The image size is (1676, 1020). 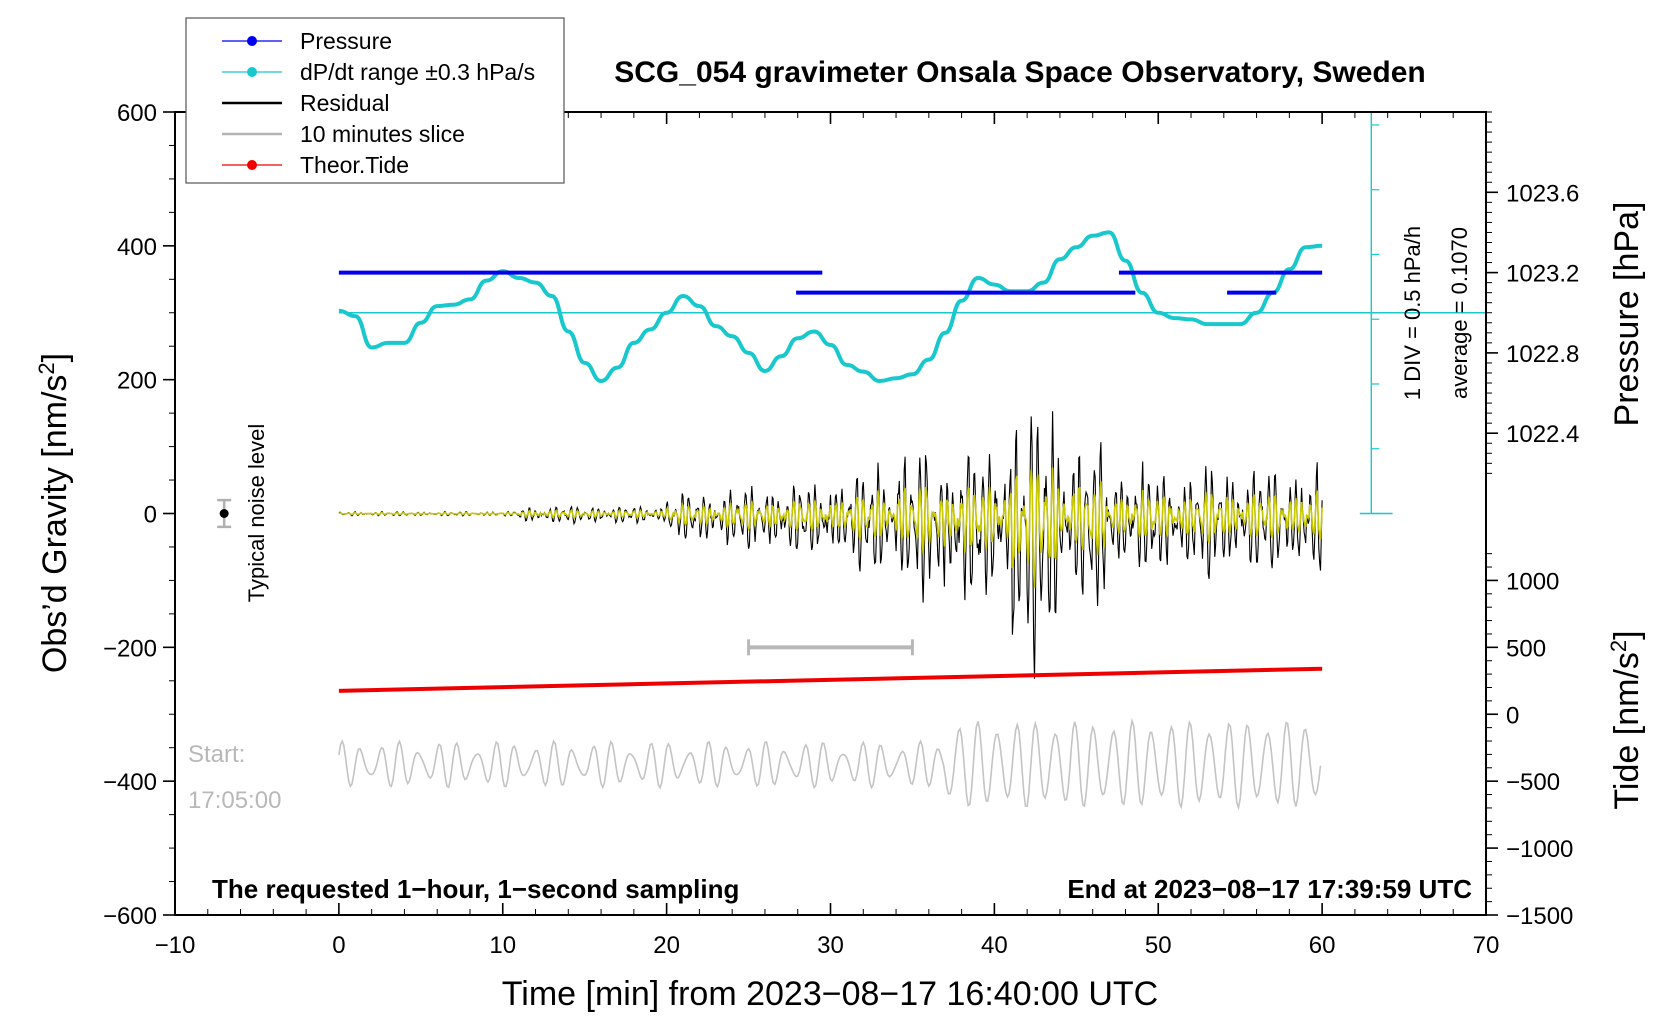 What do you see at coordinates (830, 679) in the screenshot?
I see `tide-line` at bounding box center [830, 679].